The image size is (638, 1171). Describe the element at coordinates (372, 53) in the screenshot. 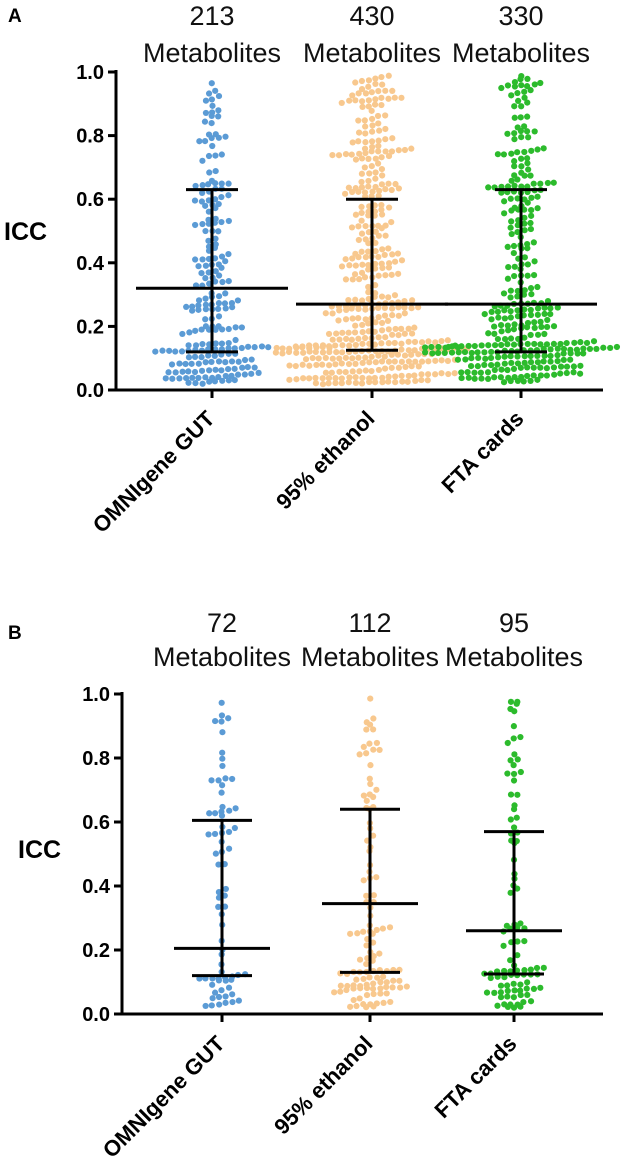

I see `count-word: Metabolites` at that location.